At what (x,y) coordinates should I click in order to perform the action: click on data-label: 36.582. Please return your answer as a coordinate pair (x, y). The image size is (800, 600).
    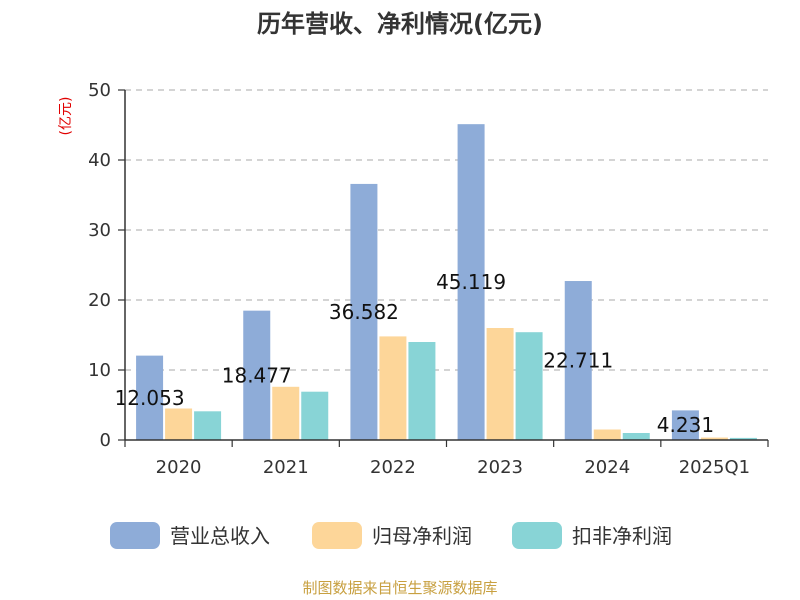
    Looking at the image, I should click on (364, 312).